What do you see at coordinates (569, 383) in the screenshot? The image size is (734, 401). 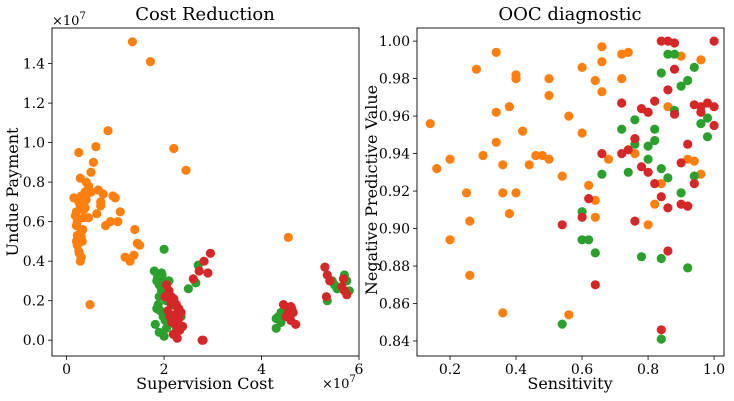 I see `x-axis-label: Sensitivity` at bounding box center [569, 383].